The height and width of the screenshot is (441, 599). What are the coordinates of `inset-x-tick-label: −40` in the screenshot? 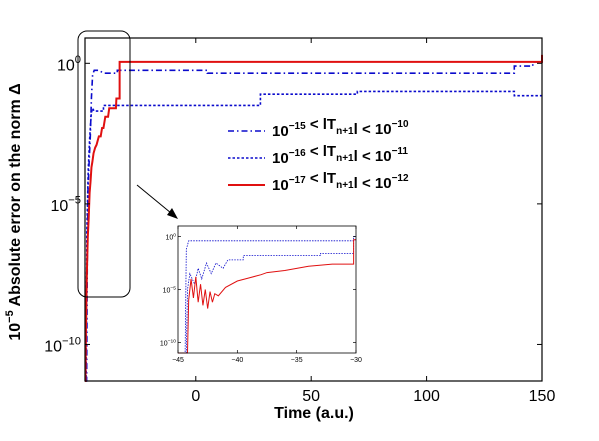 It's located at (237, 360).